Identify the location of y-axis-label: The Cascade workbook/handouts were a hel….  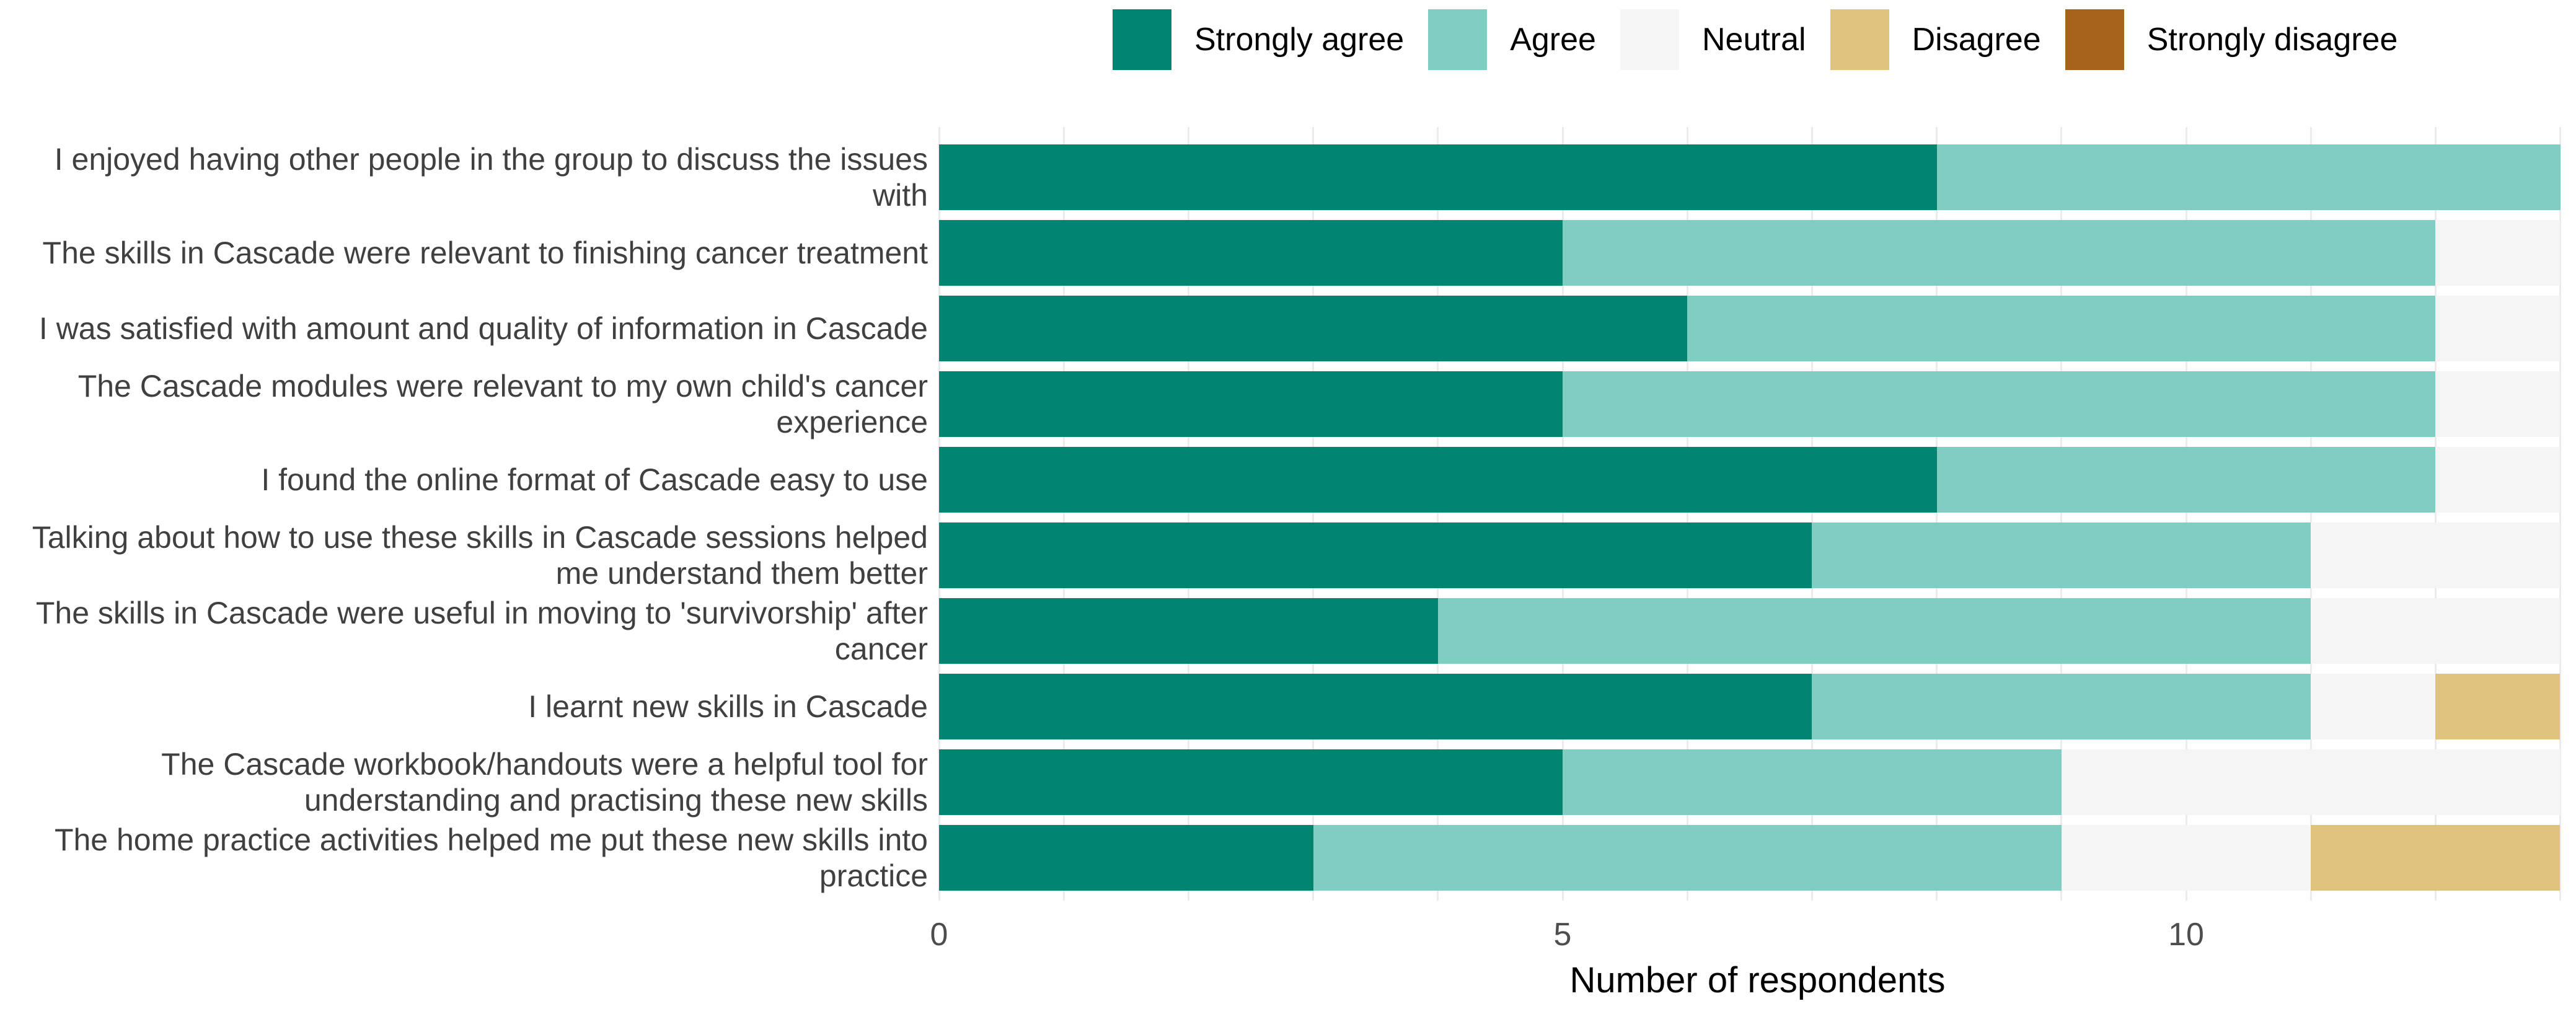
(544, 783).